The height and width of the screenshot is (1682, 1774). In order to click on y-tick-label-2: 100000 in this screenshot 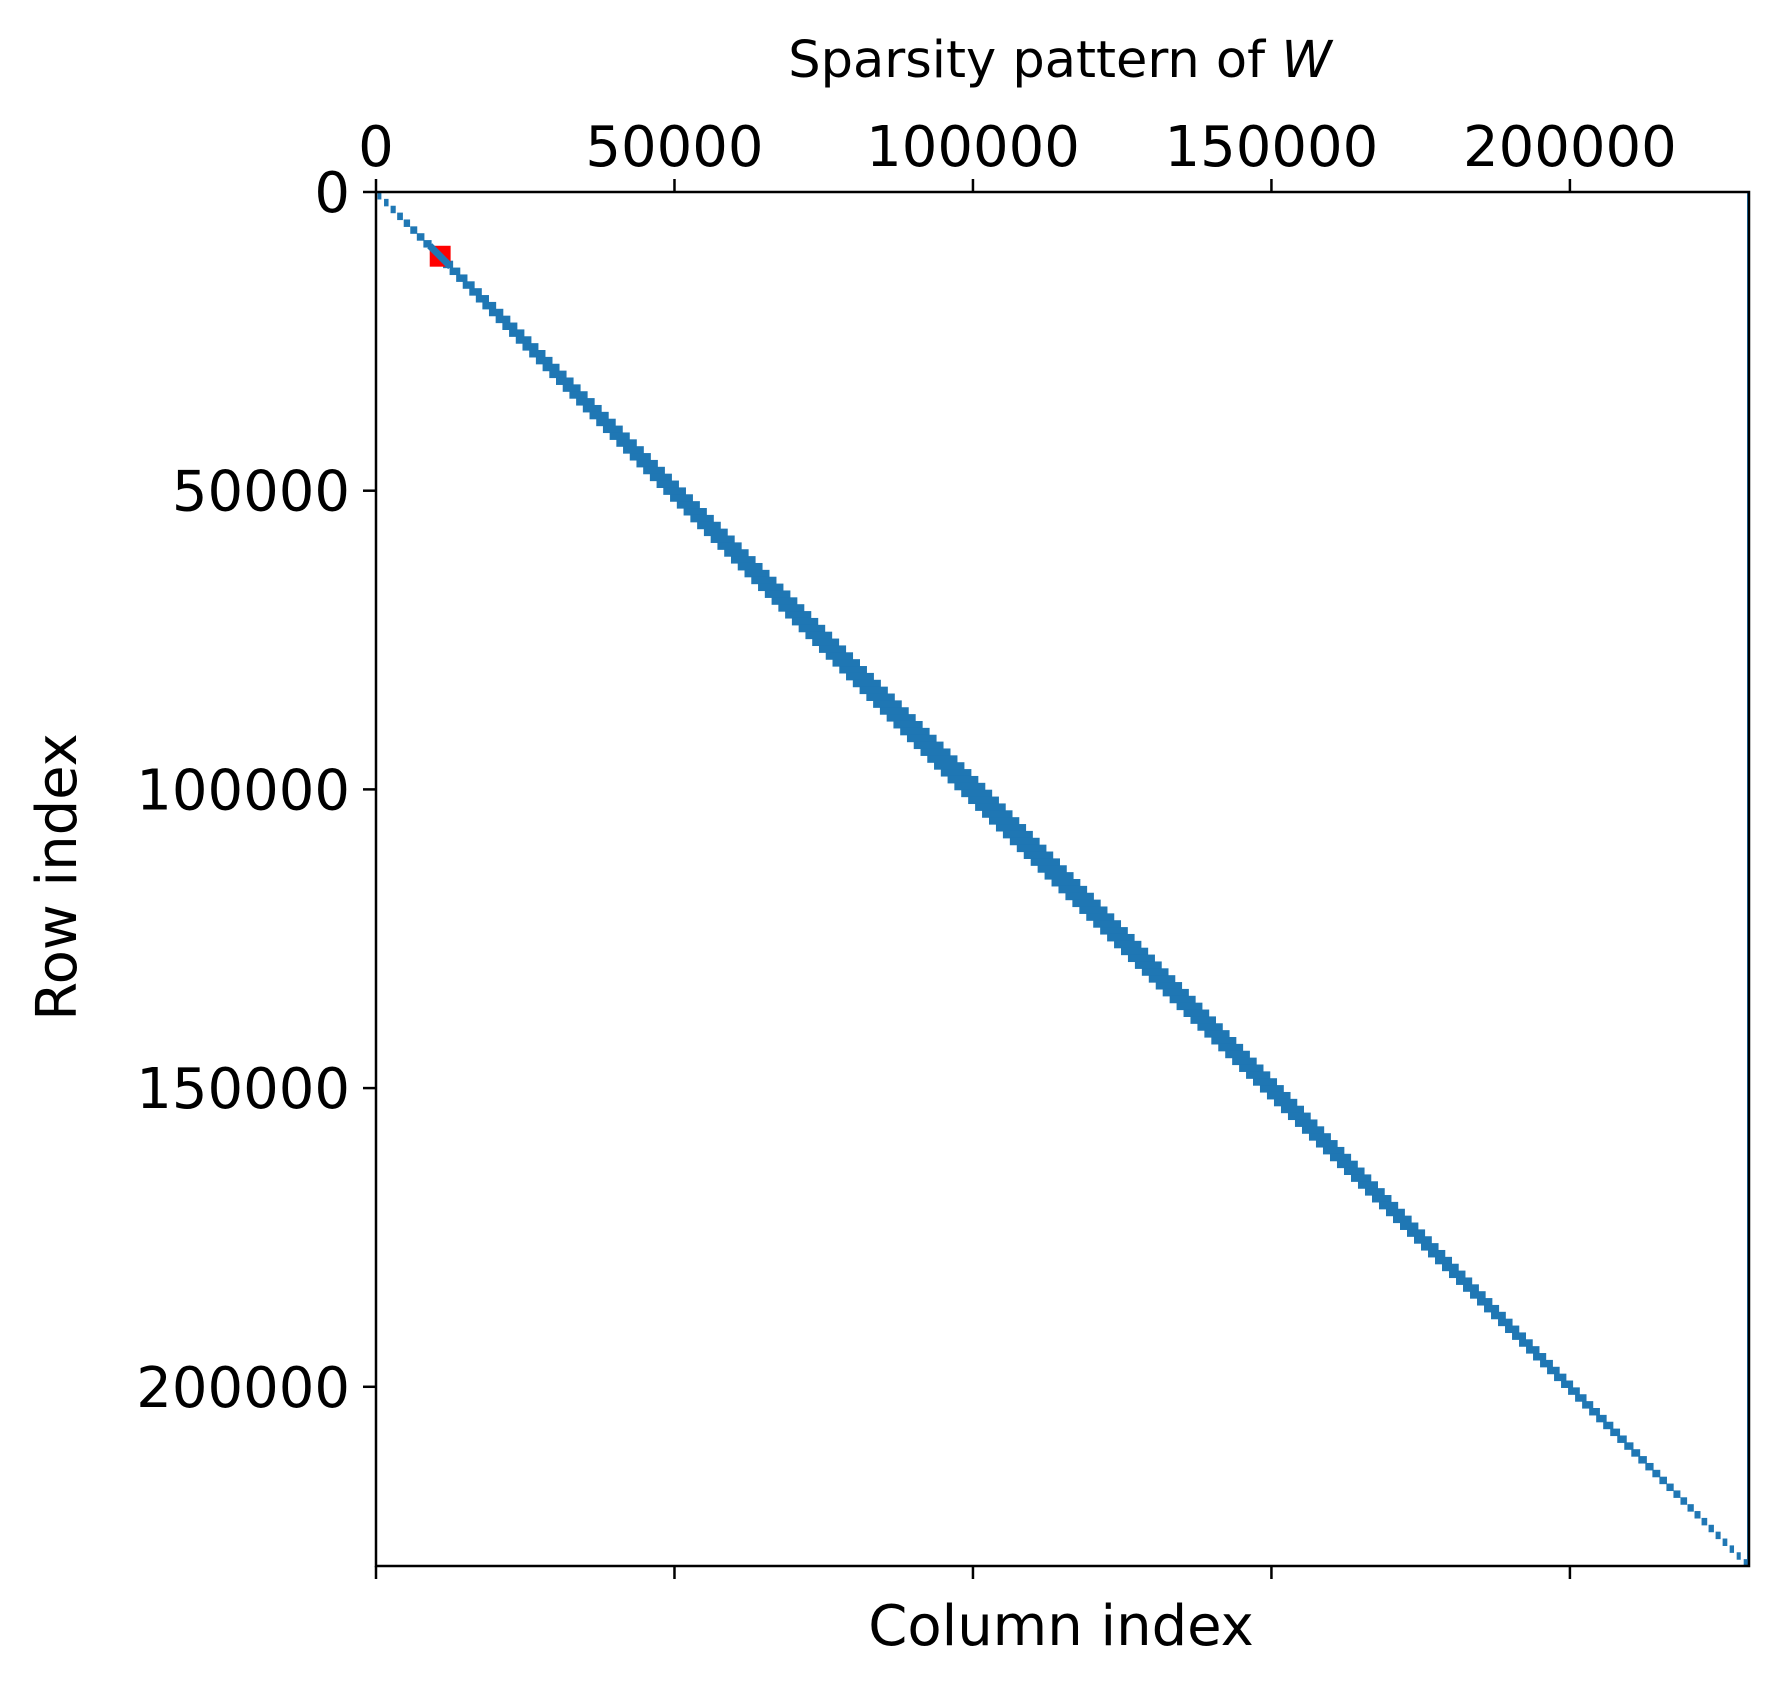, I will do `click(243, 790)`.